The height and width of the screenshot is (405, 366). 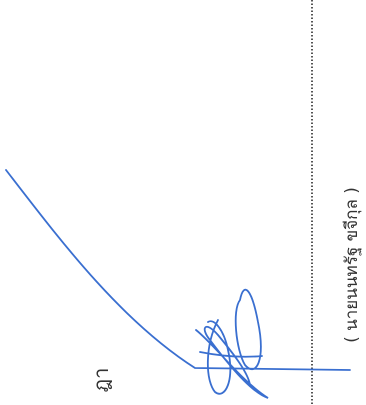 I want to click on text-fragment: ฎา, so click(x=101, y=380).